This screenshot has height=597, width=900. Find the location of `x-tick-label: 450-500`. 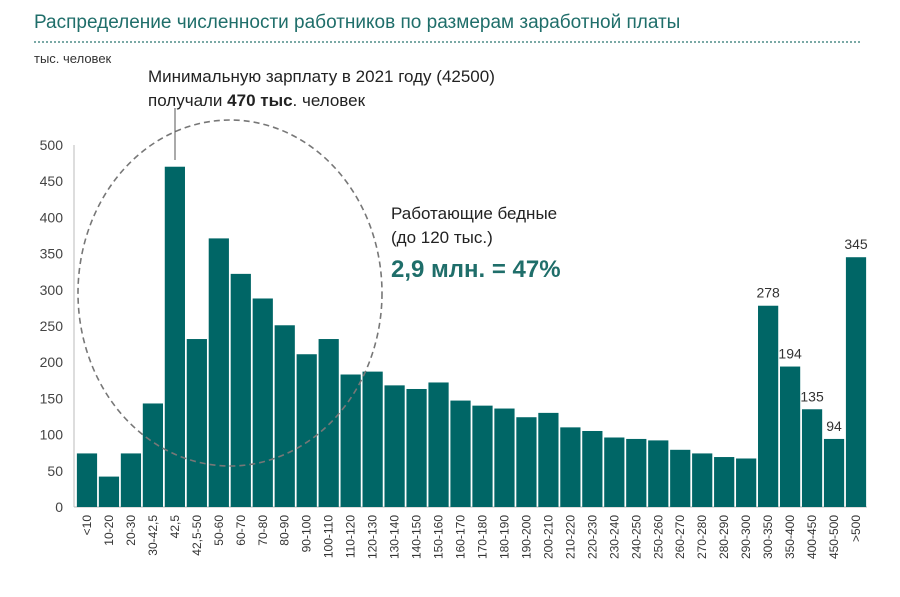

x-tick-label: 450-500 is located at coordinates (834, 537).